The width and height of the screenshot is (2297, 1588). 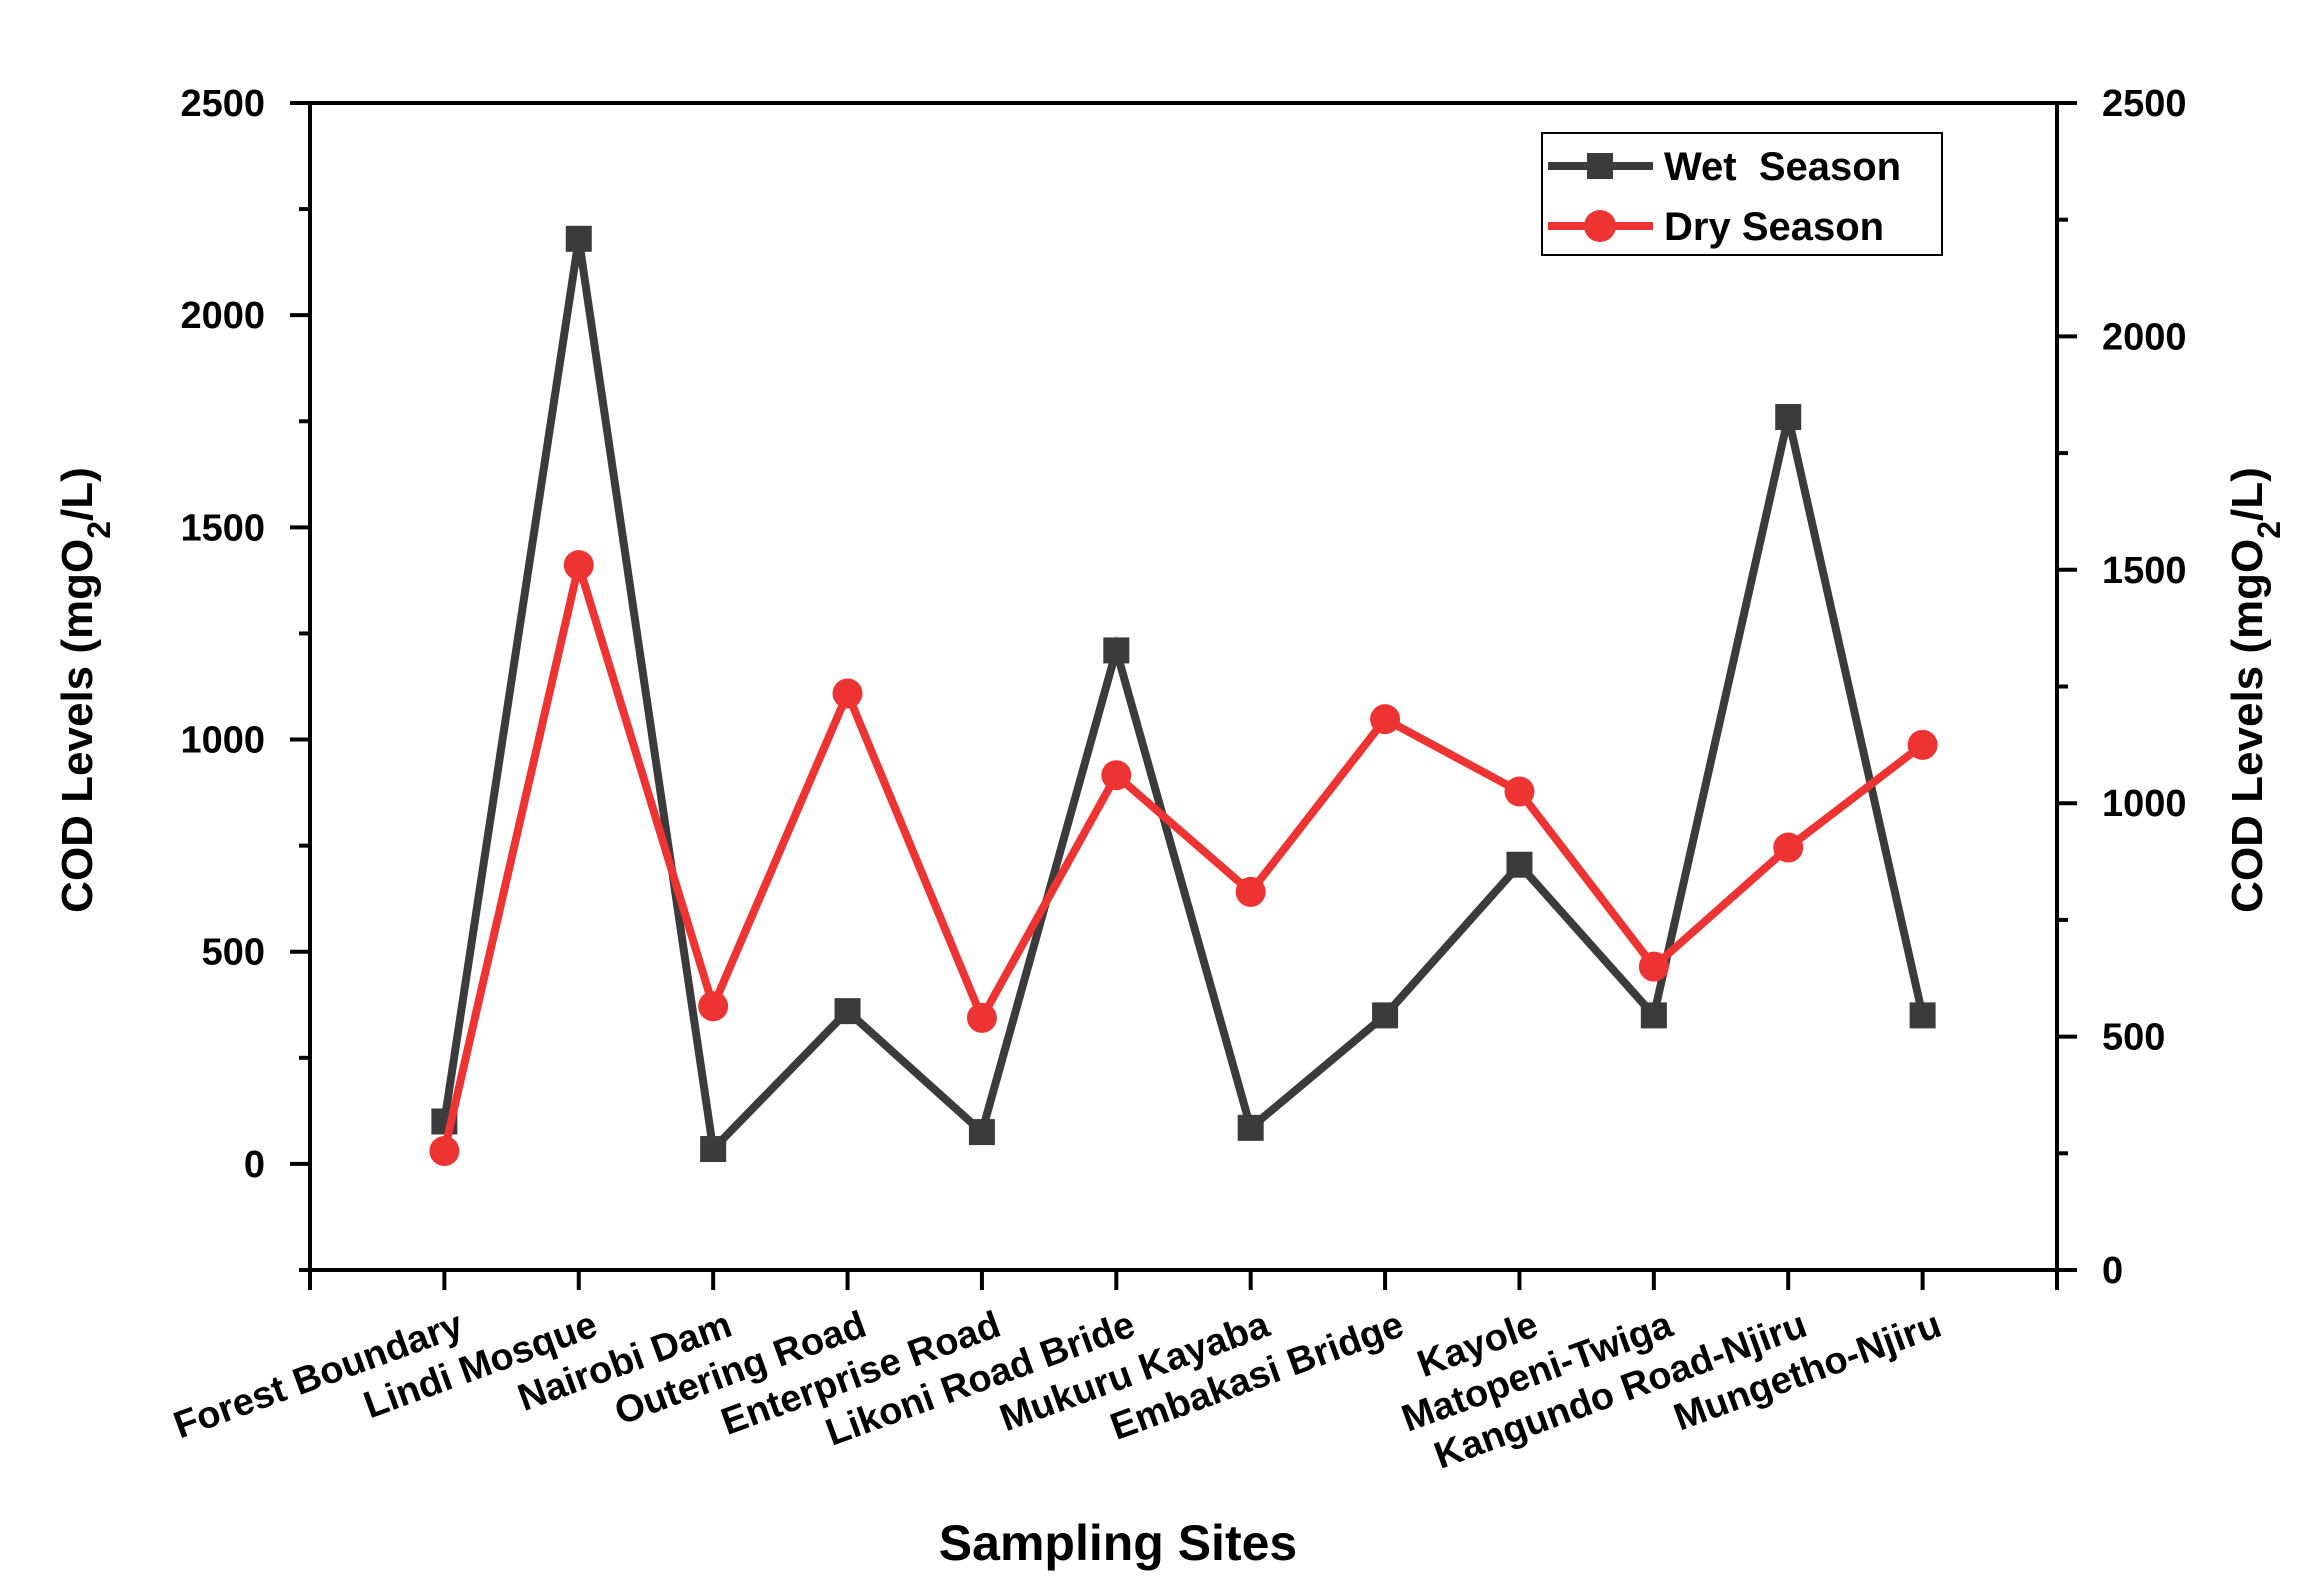 What do you see at coordinates (1742, 194) in the screenshot?
I see `legend: Wet Season Dry Season` at bounding box center [1742, 194].